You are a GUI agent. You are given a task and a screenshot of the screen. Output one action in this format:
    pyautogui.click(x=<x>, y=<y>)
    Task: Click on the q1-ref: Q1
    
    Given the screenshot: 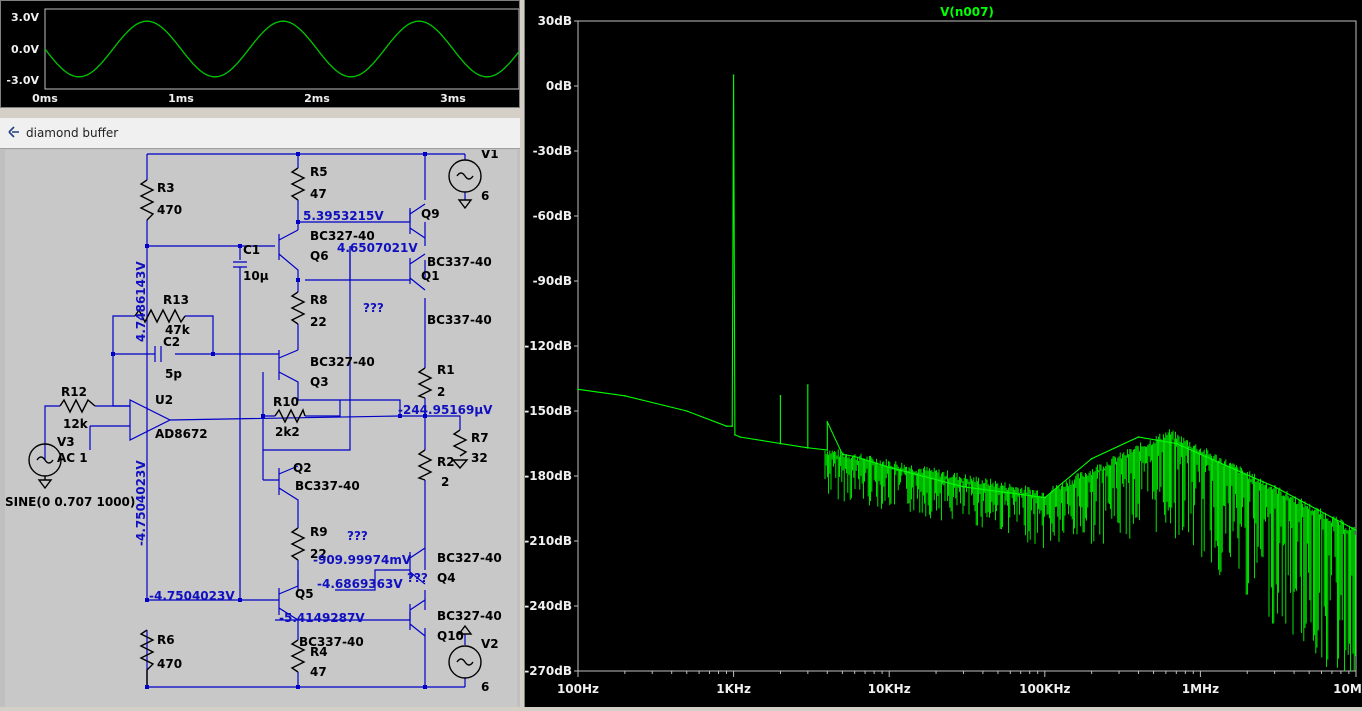 What is the action you would take?
    pyautogui.click(x=430, y=276)
    